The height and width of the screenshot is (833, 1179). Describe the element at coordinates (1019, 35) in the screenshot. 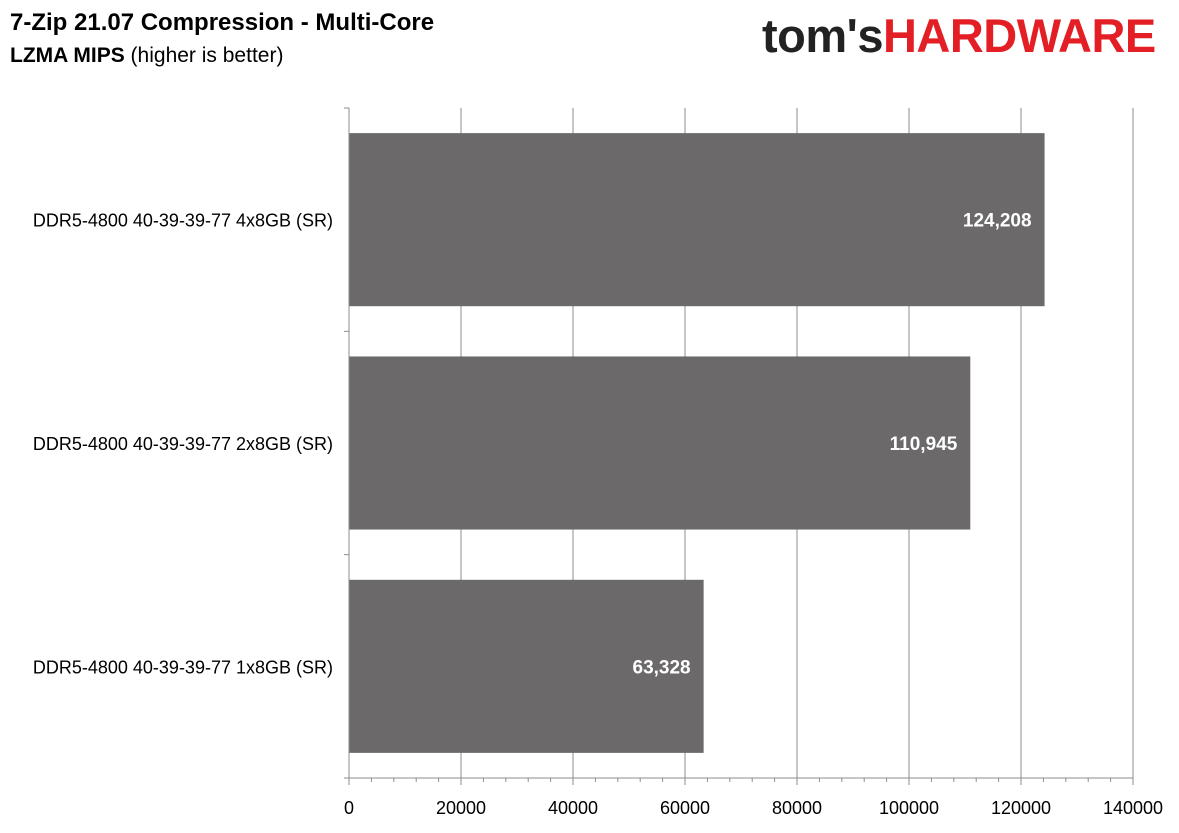

I see `logo-part-hardware: HARDWARE` at that location.